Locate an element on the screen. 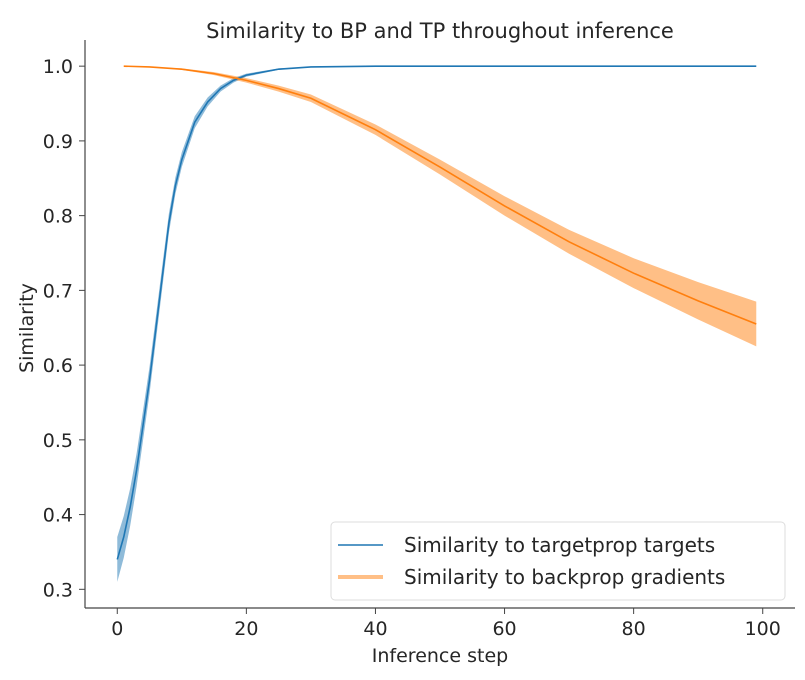  y-tick-label: 0.4 is located at coordinates (58, 516).